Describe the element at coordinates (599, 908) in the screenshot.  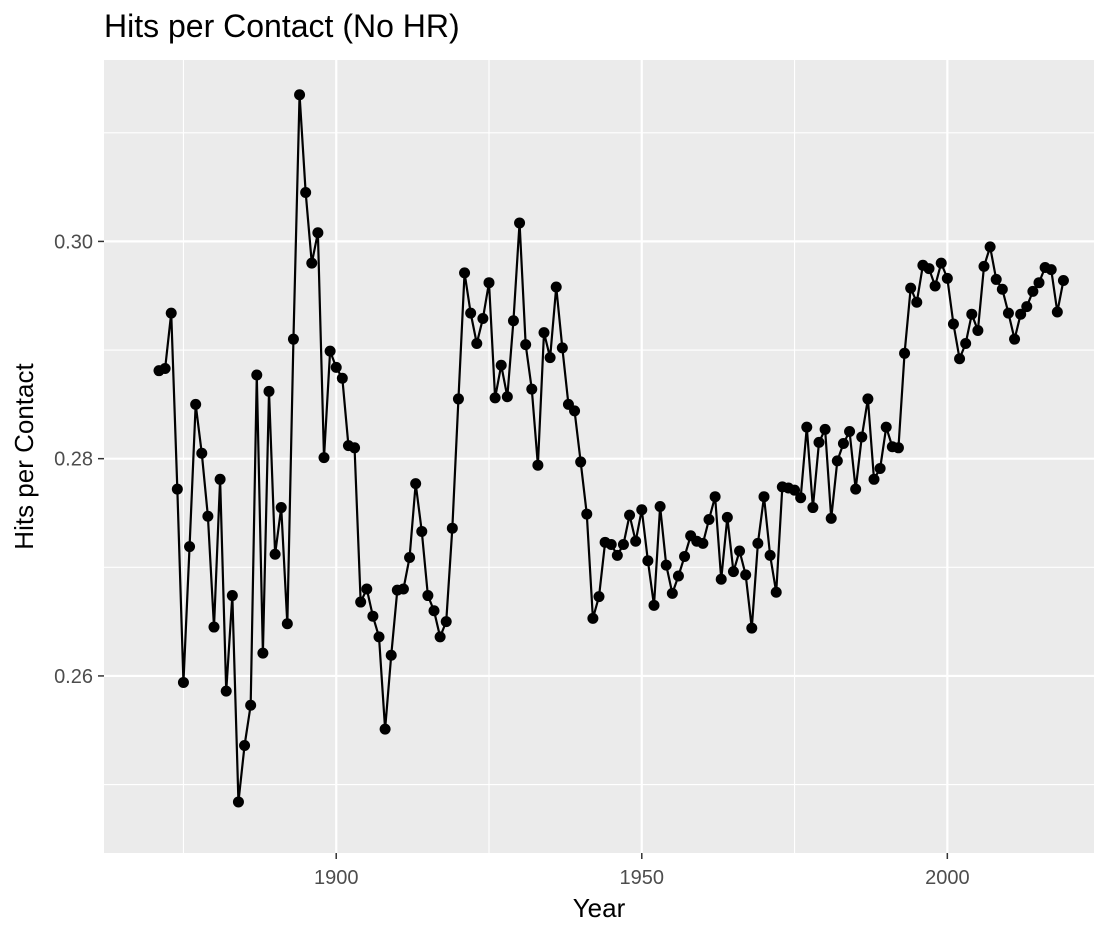
I see `x-axis-title: Year` at that location.